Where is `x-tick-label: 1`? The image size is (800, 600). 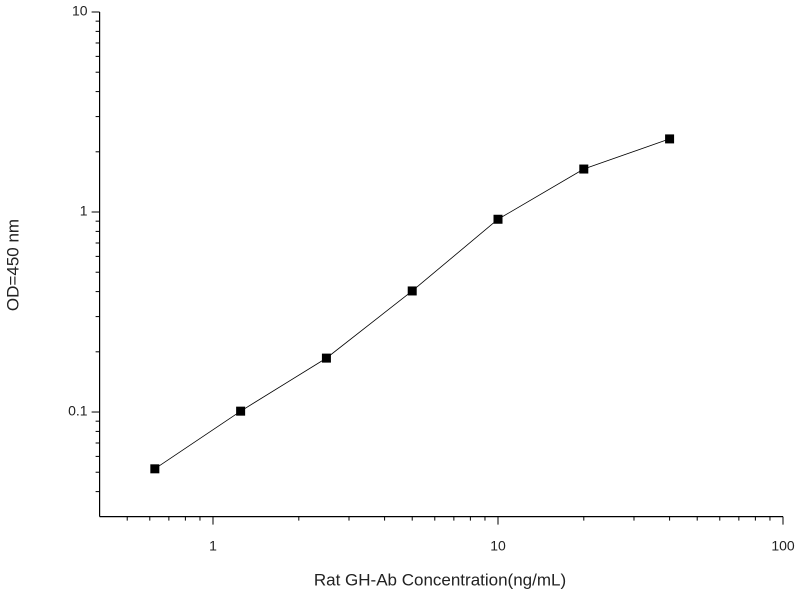
x-tick-label: 1 is located at coordinates (213, 545).